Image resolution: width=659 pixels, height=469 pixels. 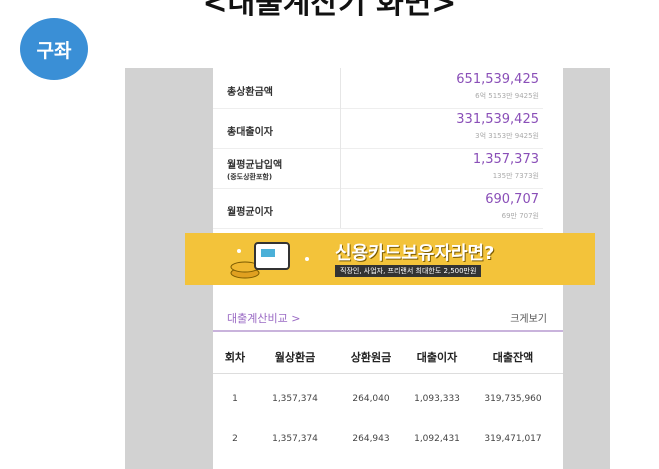 I want to click on table-header: 대출잔액, so click(x=513, y=357).